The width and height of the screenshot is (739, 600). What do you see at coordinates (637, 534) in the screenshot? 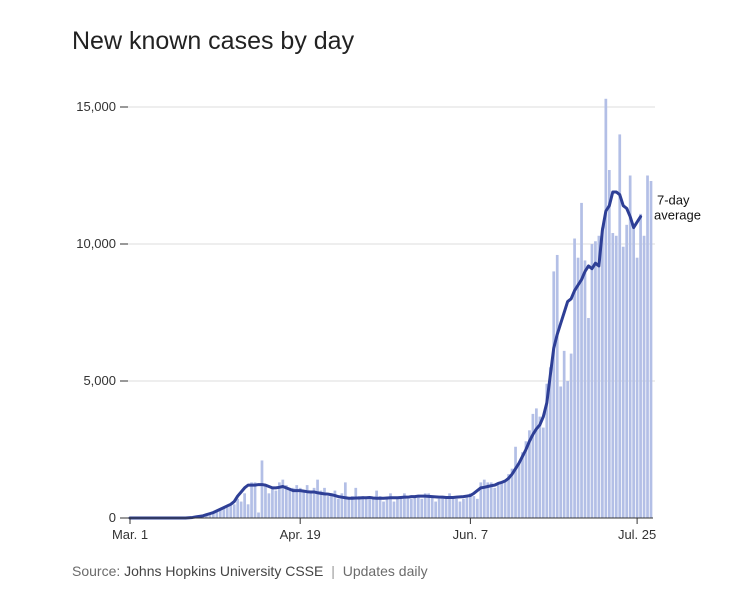
I see `x-tick-label: Jul. 25` at bounding box center [637, 534].